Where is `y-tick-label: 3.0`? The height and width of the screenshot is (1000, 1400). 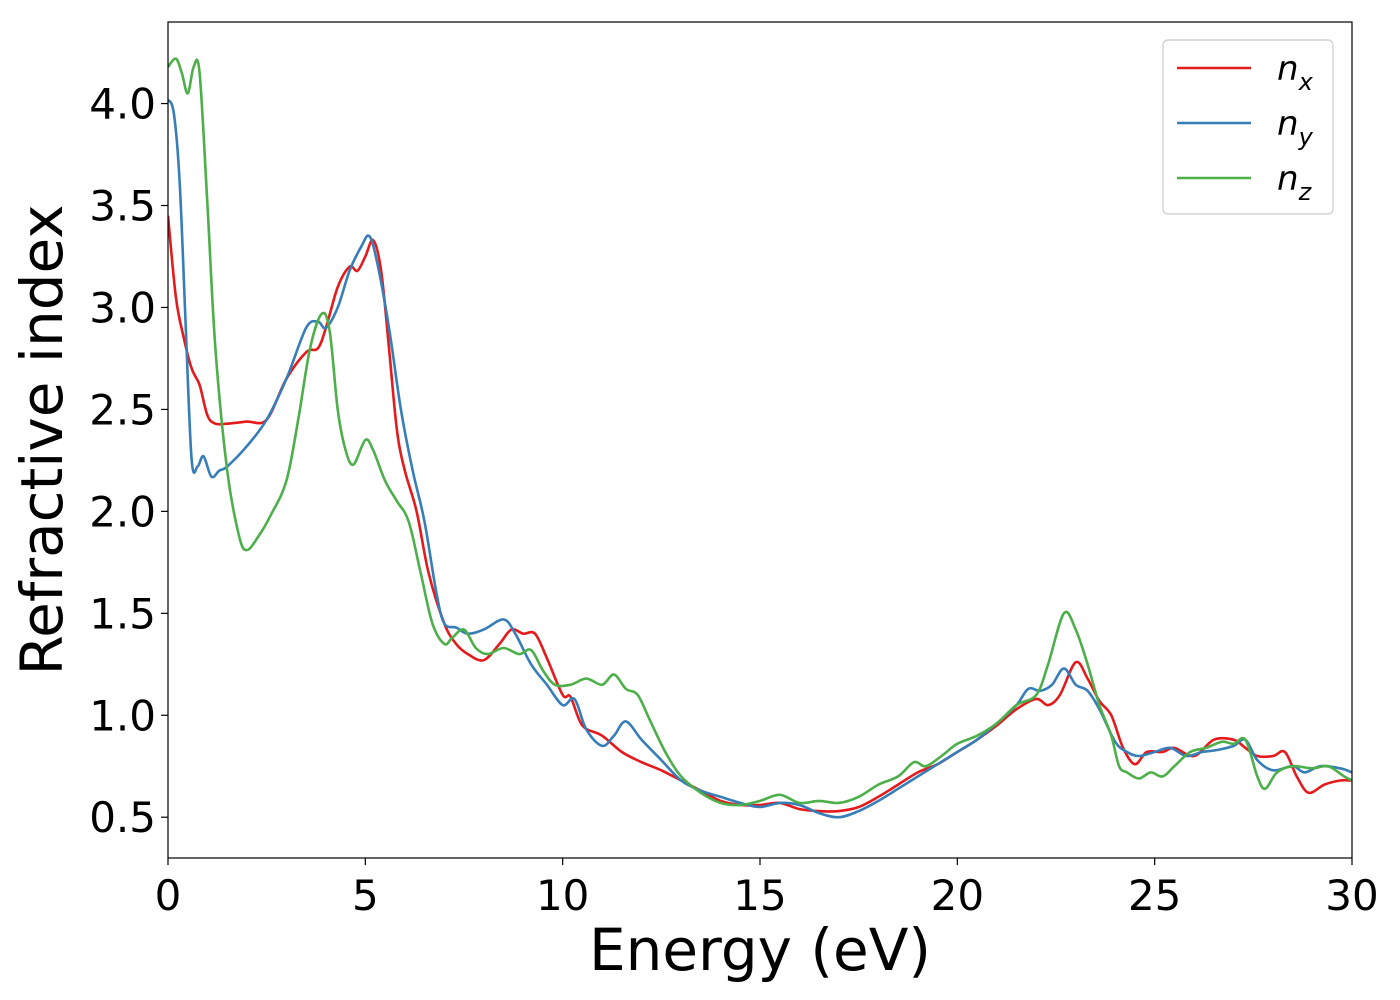
y-tick-label: 3.0 is located at coordinates (122, 307).